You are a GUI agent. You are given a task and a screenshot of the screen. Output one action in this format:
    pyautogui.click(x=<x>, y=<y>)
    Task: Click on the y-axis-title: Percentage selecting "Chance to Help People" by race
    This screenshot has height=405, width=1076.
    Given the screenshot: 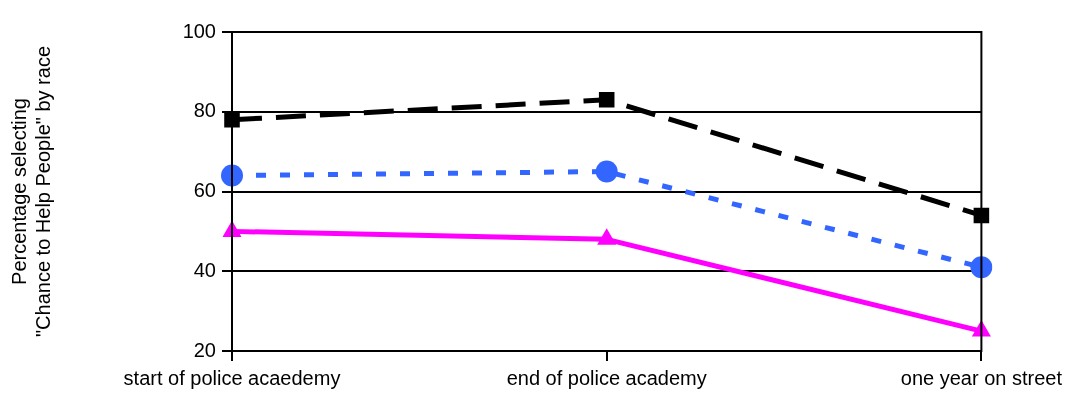 What is the action you would take?
    pyautogui.click(x=30, y=191)
    